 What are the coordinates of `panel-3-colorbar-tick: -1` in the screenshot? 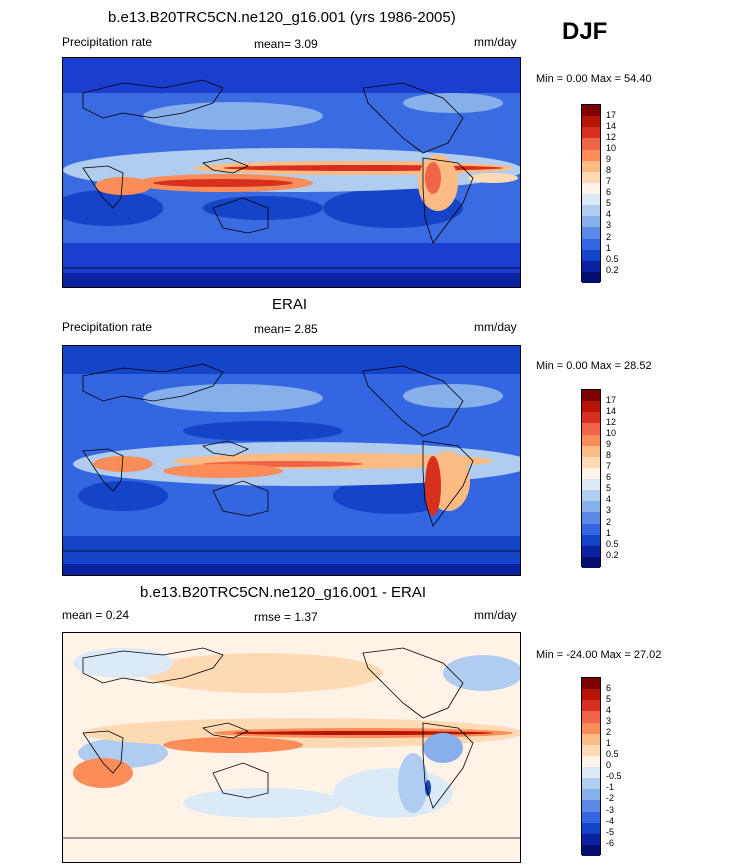 It's located at (610, 787).